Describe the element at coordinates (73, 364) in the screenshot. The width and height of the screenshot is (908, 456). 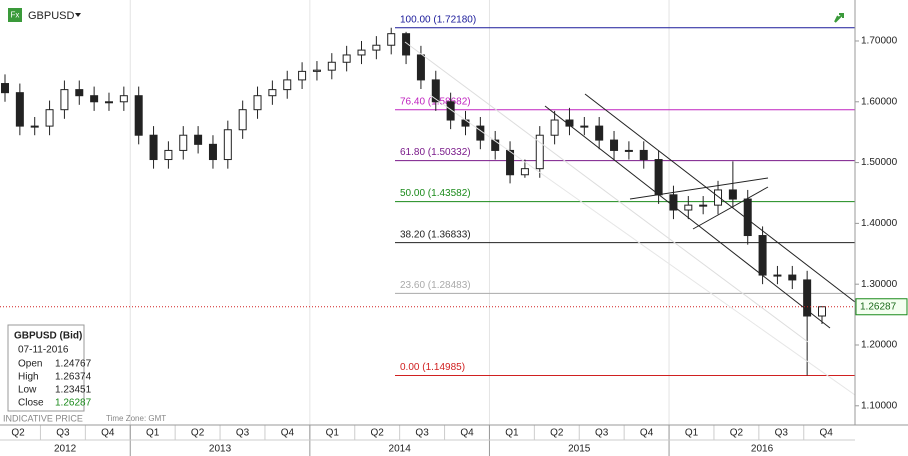
I see `info-value: 1.24767` at that location.